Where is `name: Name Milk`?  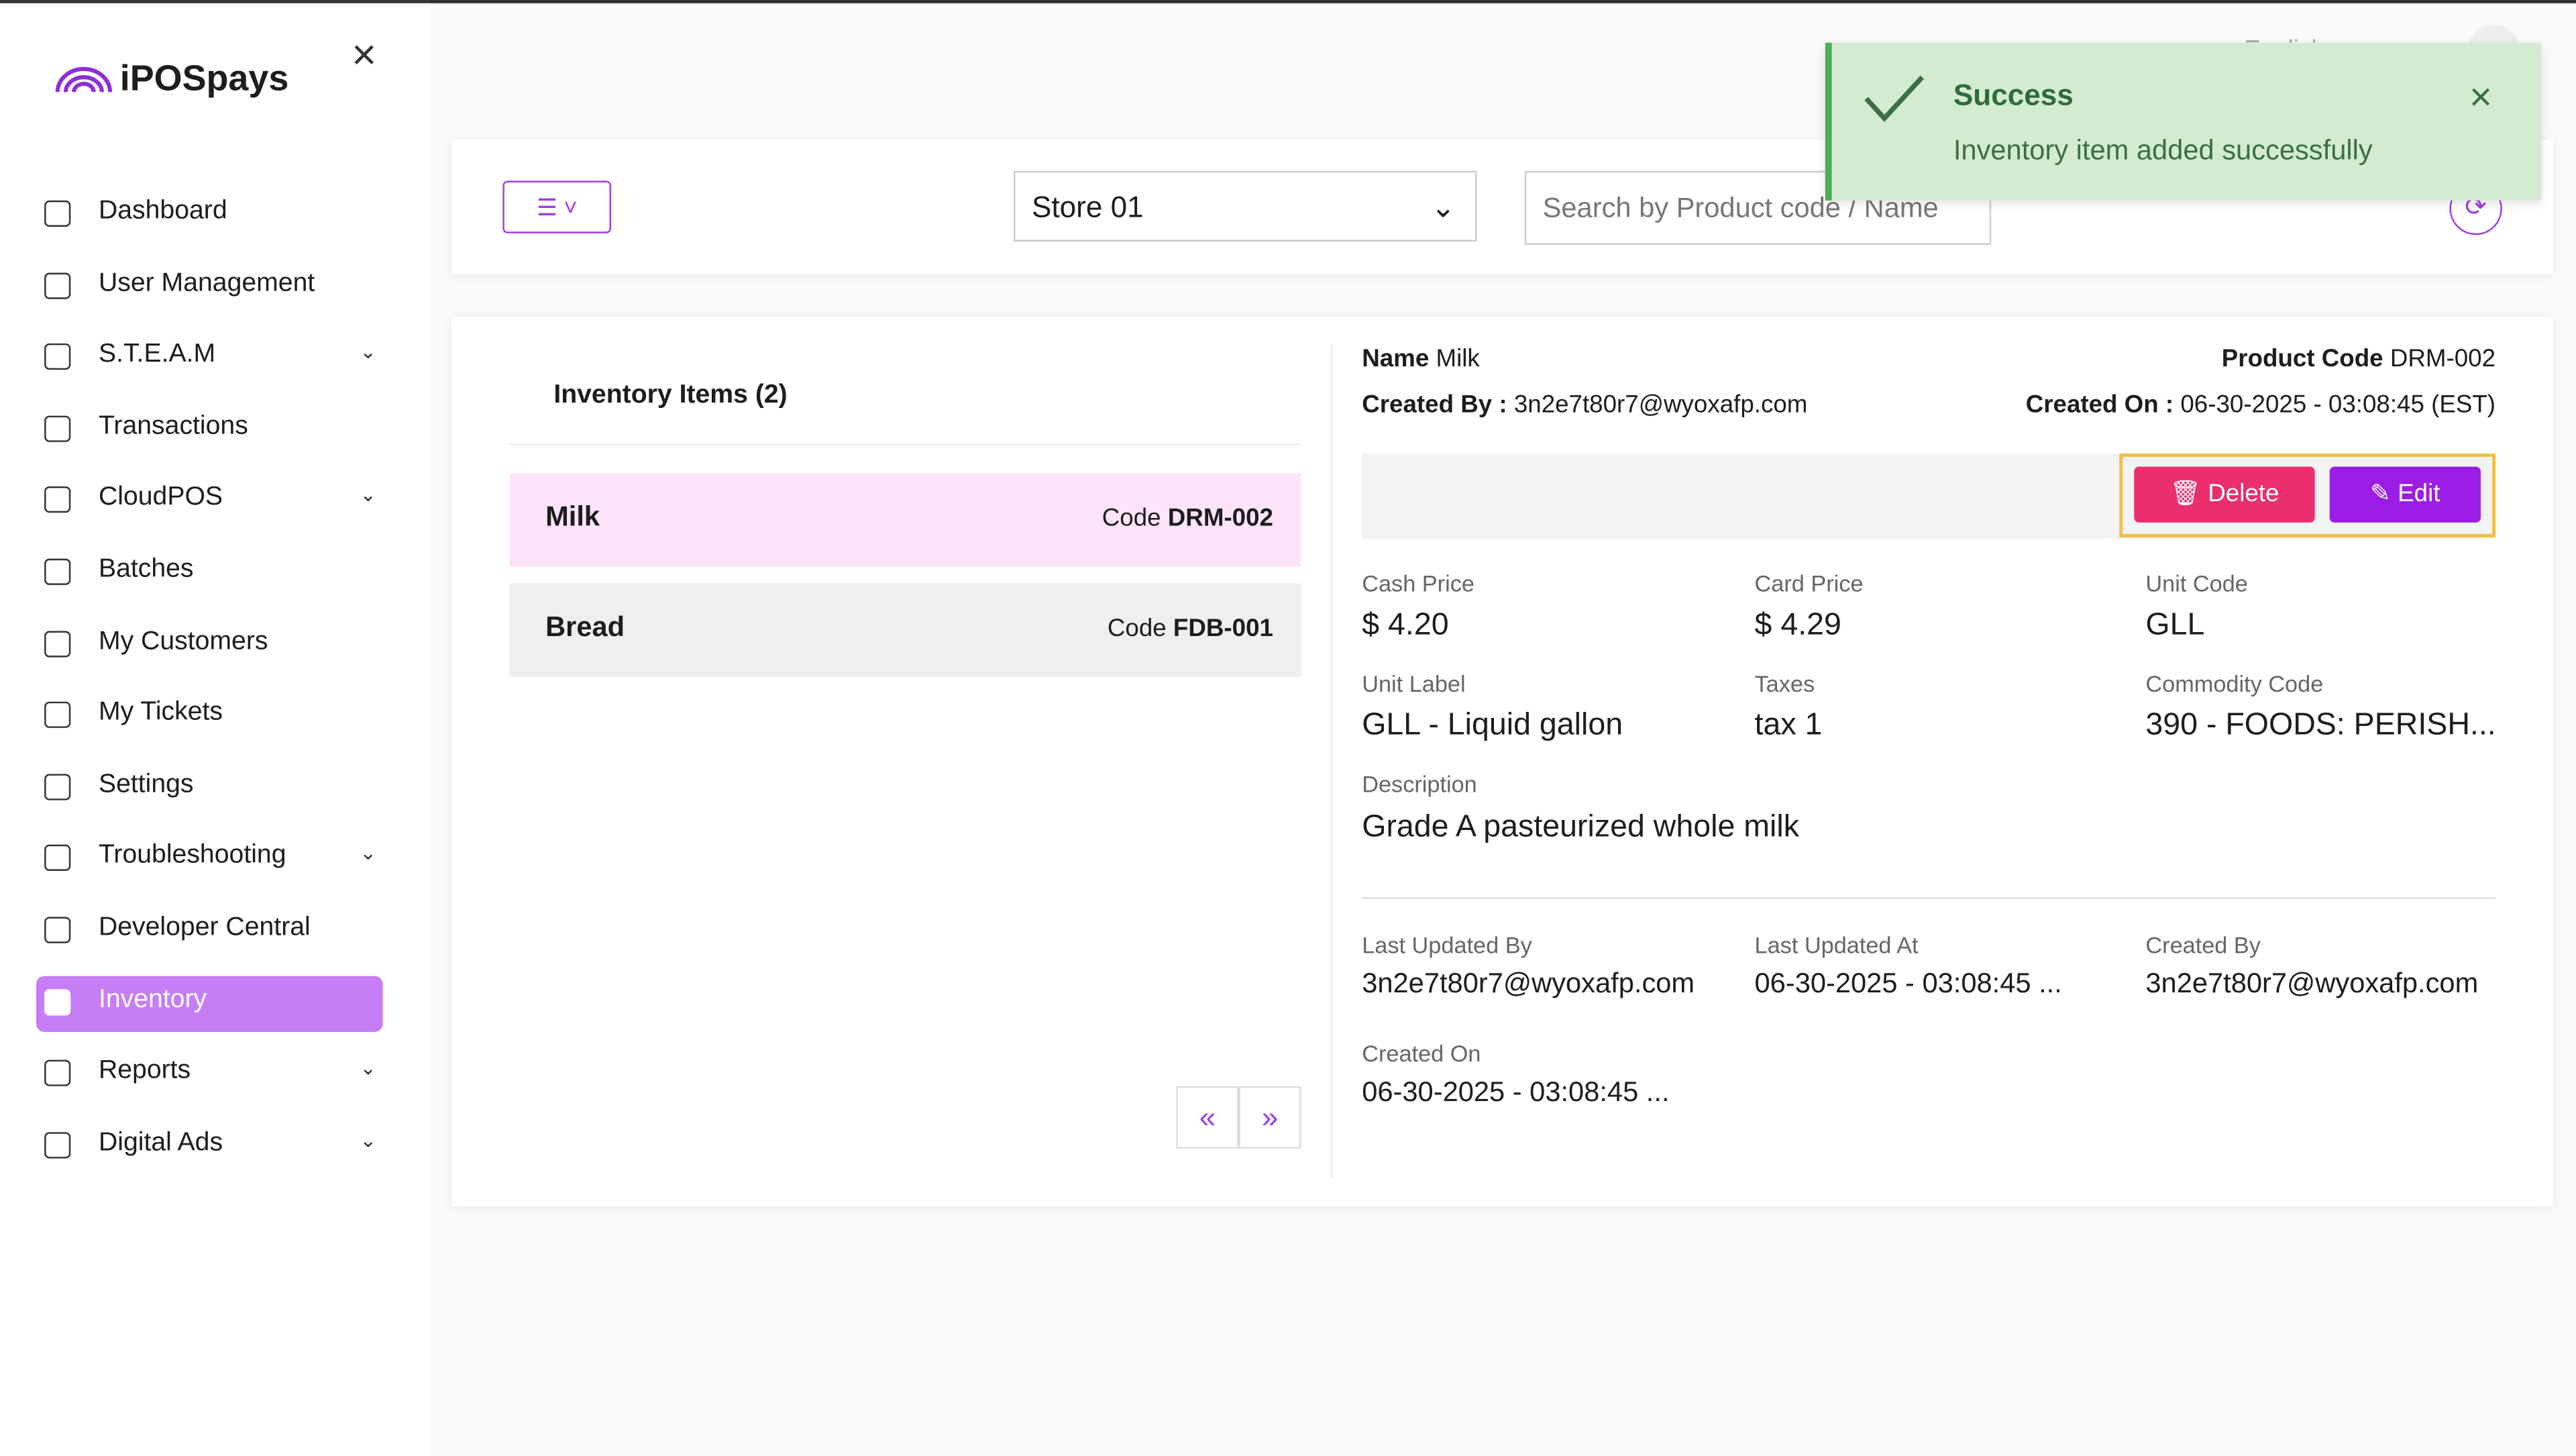
name: Name Milk is located at coordinates (1421, 359).